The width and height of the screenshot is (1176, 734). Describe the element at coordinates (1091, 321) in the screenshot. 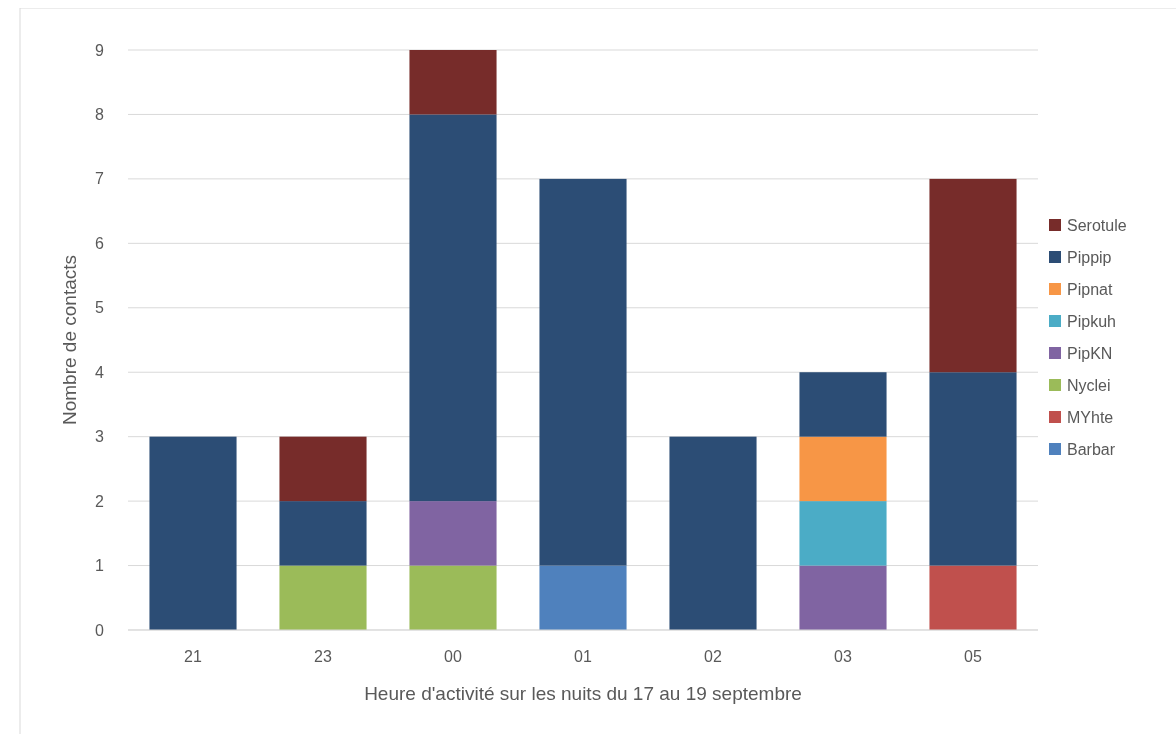

I see `legend-label: Pipkuh` at that location.